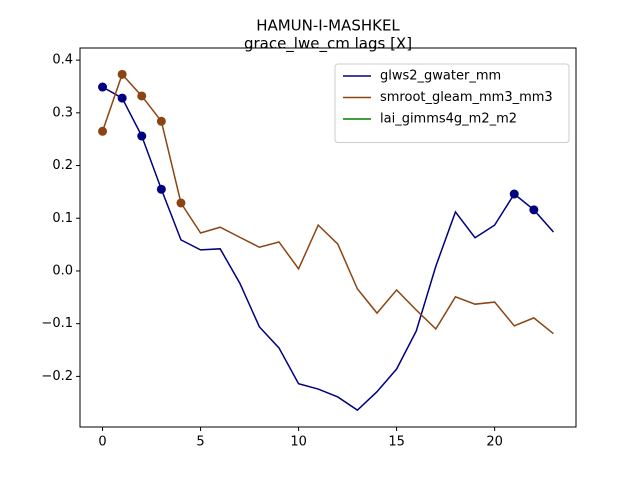  What do you see at coordinates (57, 323) in the screenshot?
I see `y-tick-label: −0.1` at bounding box center [57, 323].